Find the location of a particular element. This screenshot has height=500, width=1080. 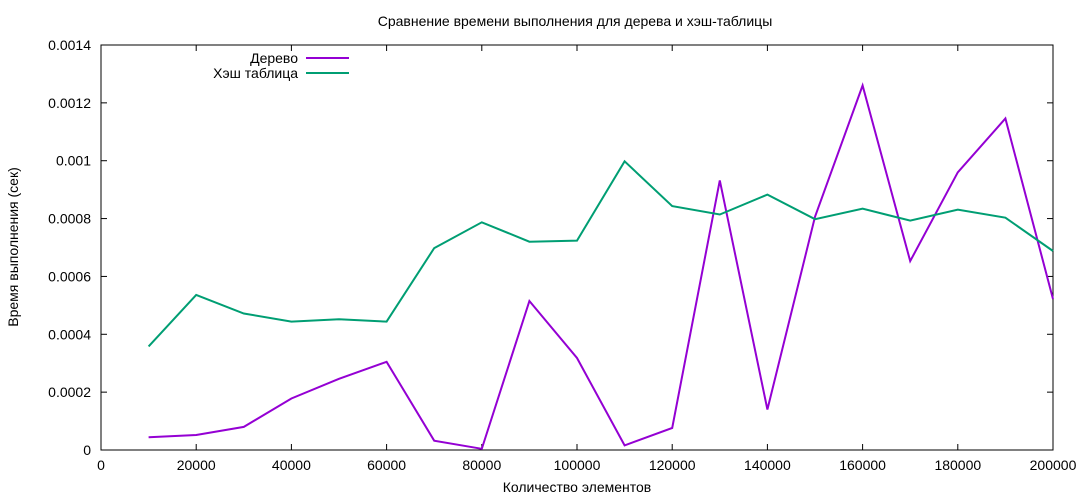

legend-label: Хэш таблица is located at coordinates (255, 73).